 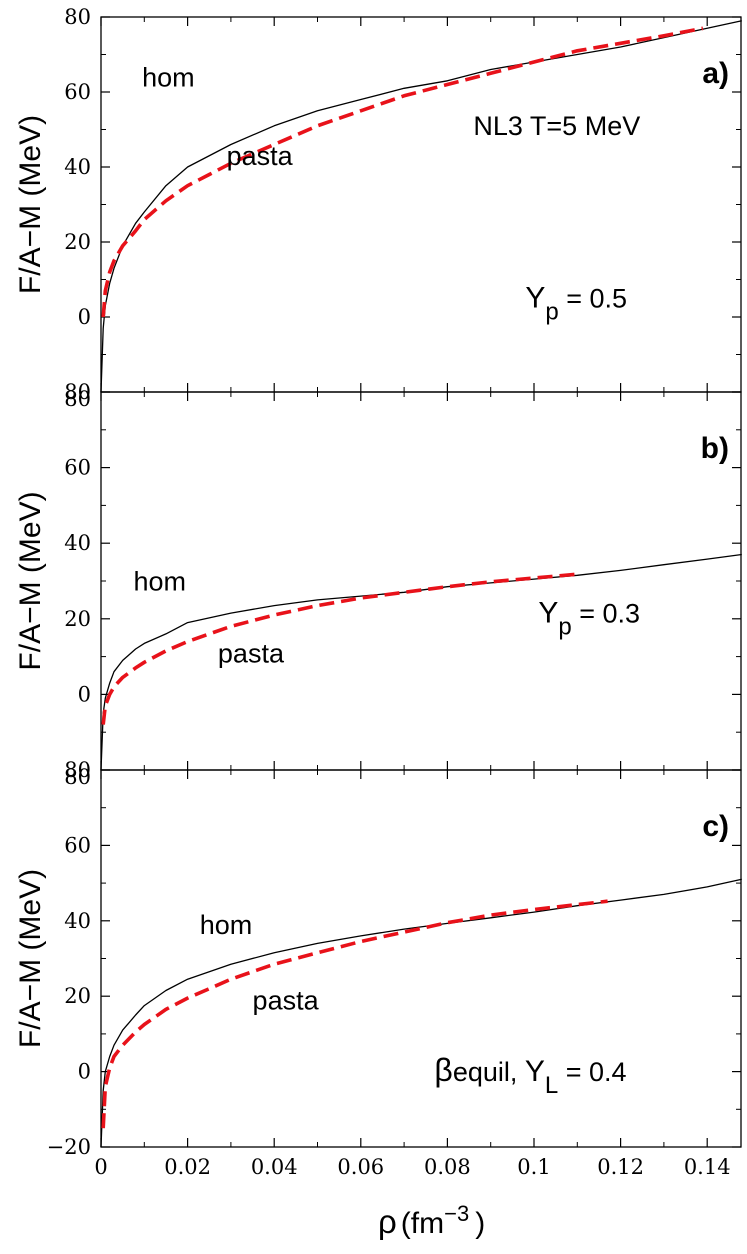 I want to click on x-tick-label: 0.08, so click(x=447, y=1167).